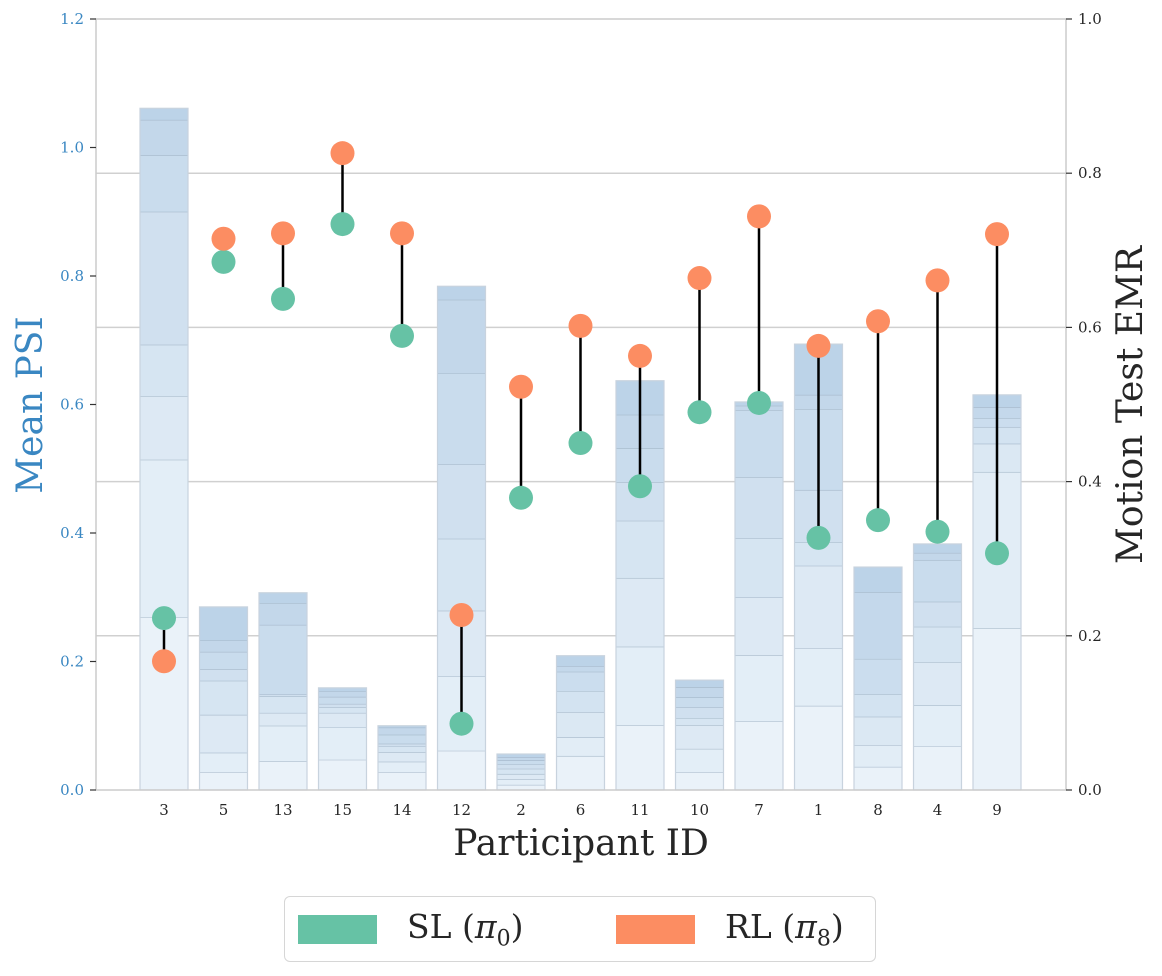  What do you see at coordinates (410, 929) in the screenshot?
I see `legend-item-sl: SL (π0)` at bounding box center [410, 929].